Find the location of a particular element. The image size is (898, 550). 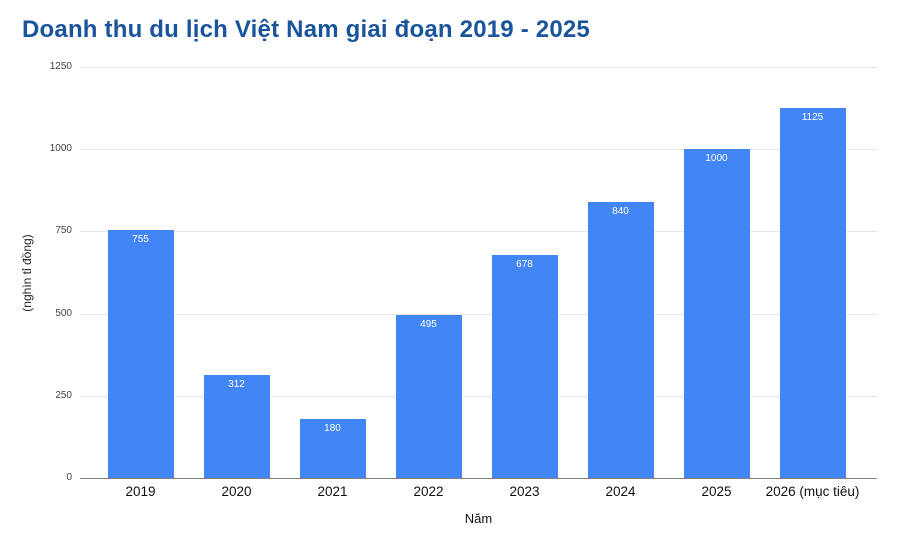

bar-2019: 755 is located at coordinates (140, 353).